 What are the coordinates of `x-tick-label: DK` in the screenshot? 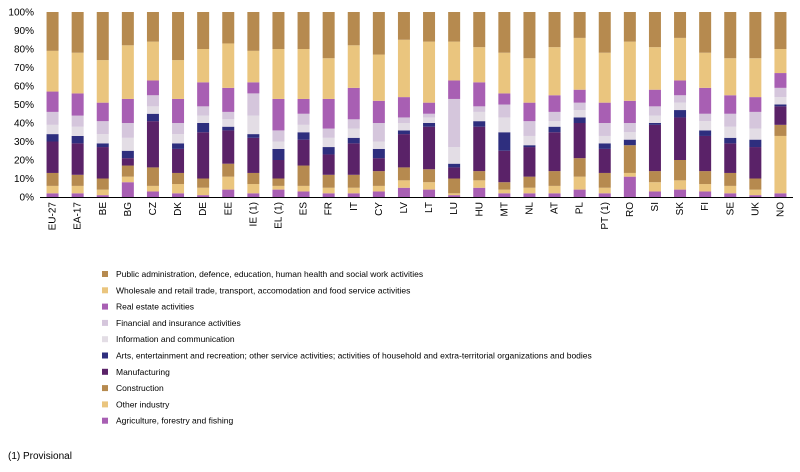 It's located at (178, 209).